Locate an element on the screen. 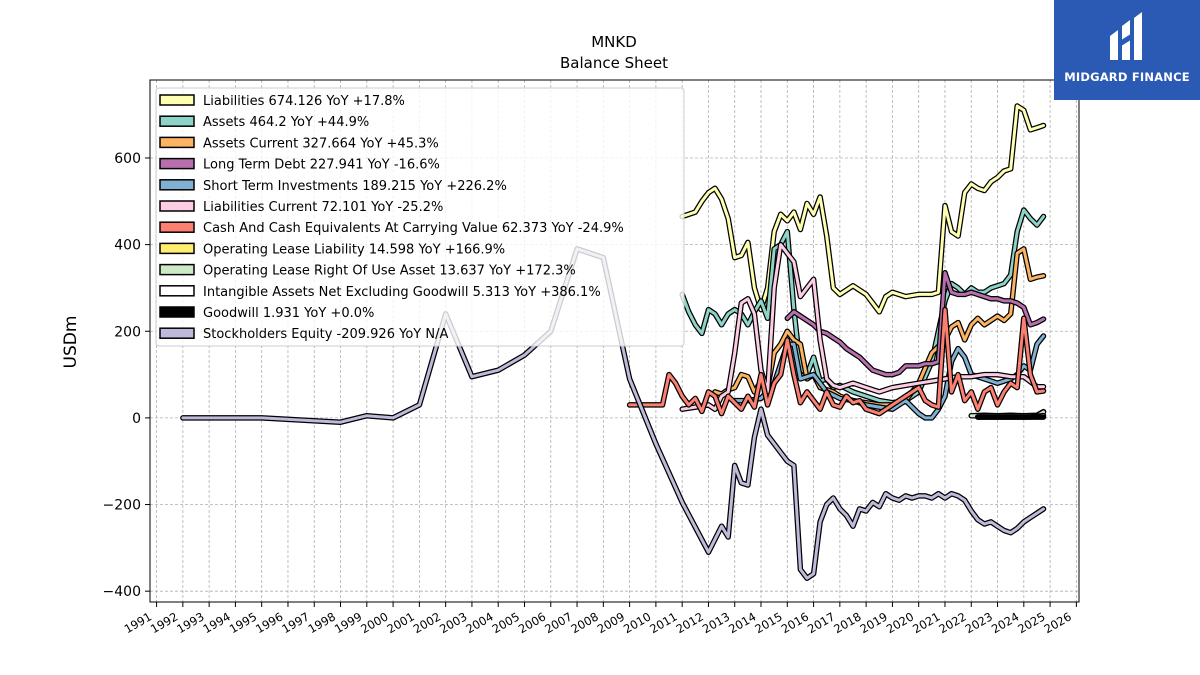 This screenshot has height=675, width=1200. legend-label: Liabilities Current 72.101 YoY -25.2% is located at coordinates (323, 207).